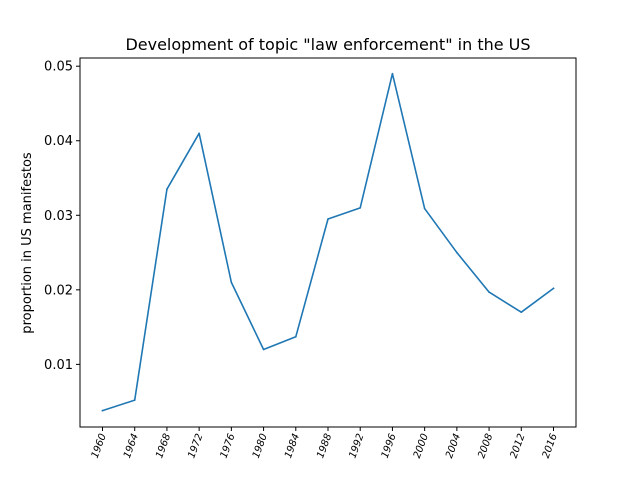  What do you see at coordinates (58, 216) in the screenshot?
I see `y-tick-label: 0.03` at bounding box center [58, 216].